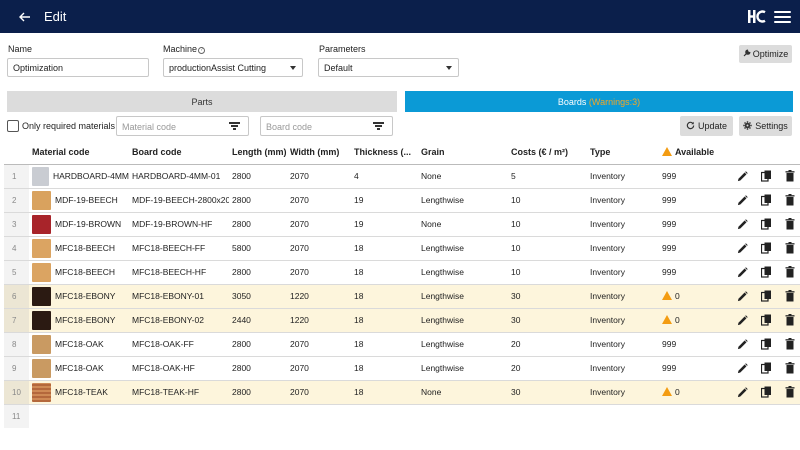 The width and height of the screenshot is (800, 450). I want to click on thickness-cell: 4, so click(384, 176).